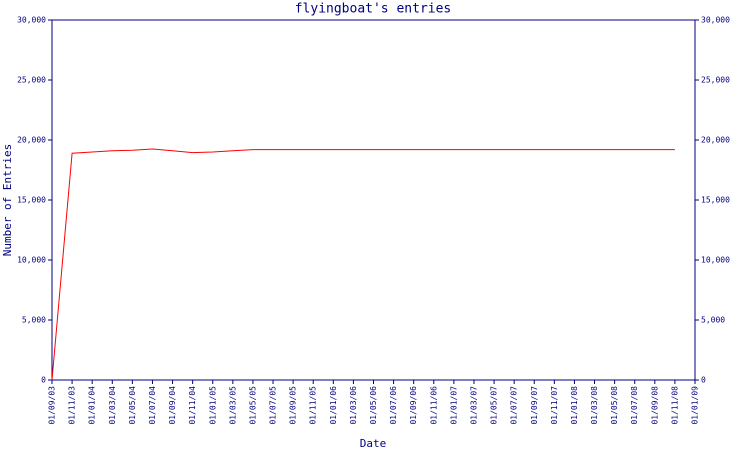  I want to click on x-tick-label: 01/07/05, so click(273, 405).